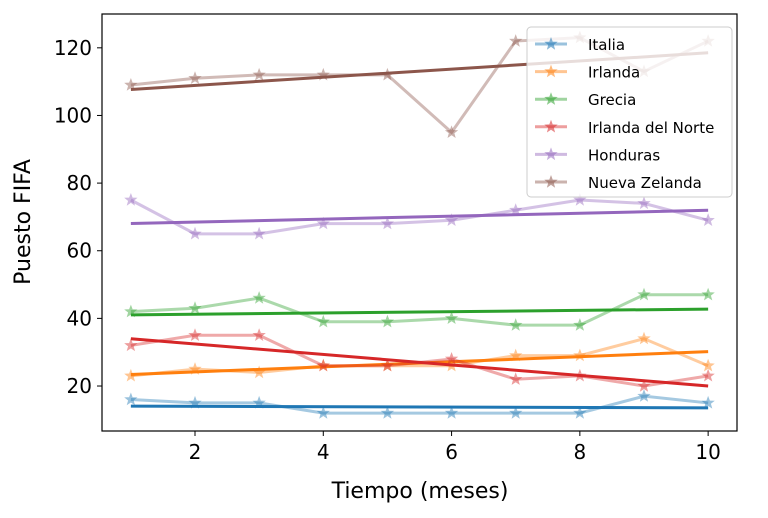  What do you see at coordinates (614, 73) in the screenshot?
I see `legend-label: Irlanda` at bounding box center [614, 73].